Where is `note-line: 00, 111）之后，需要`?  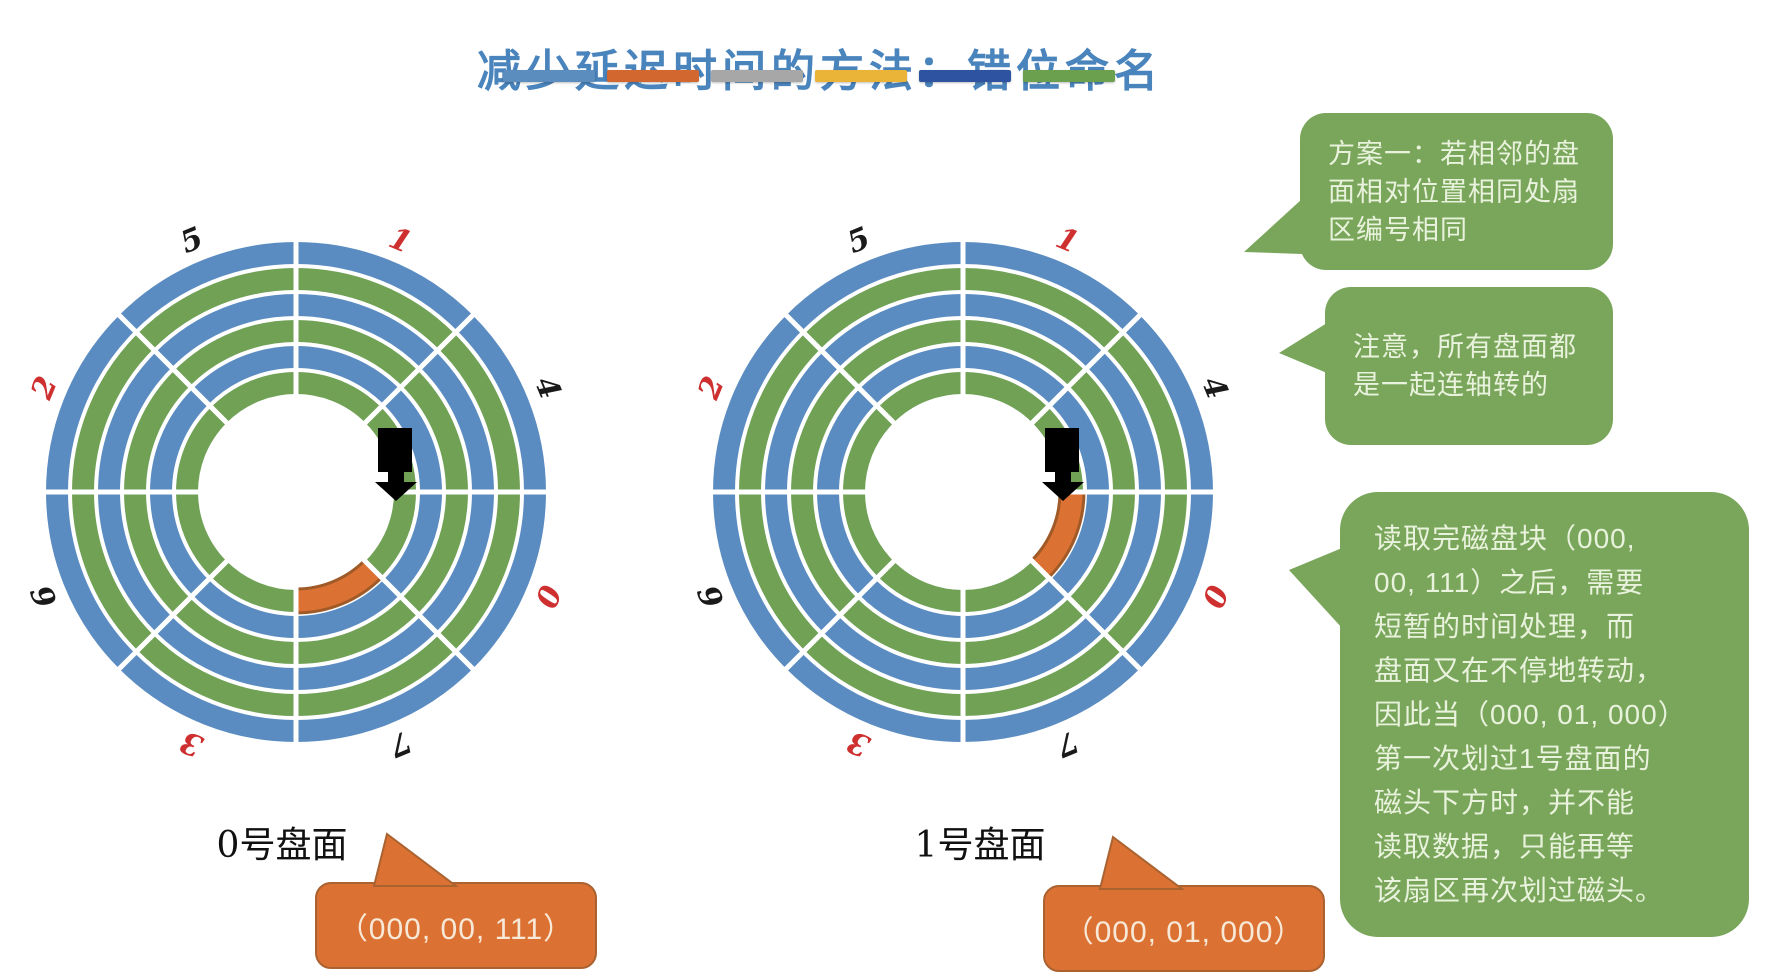 note-line: 00, 111）之后，需要 is located at coordinates (1509, 582).